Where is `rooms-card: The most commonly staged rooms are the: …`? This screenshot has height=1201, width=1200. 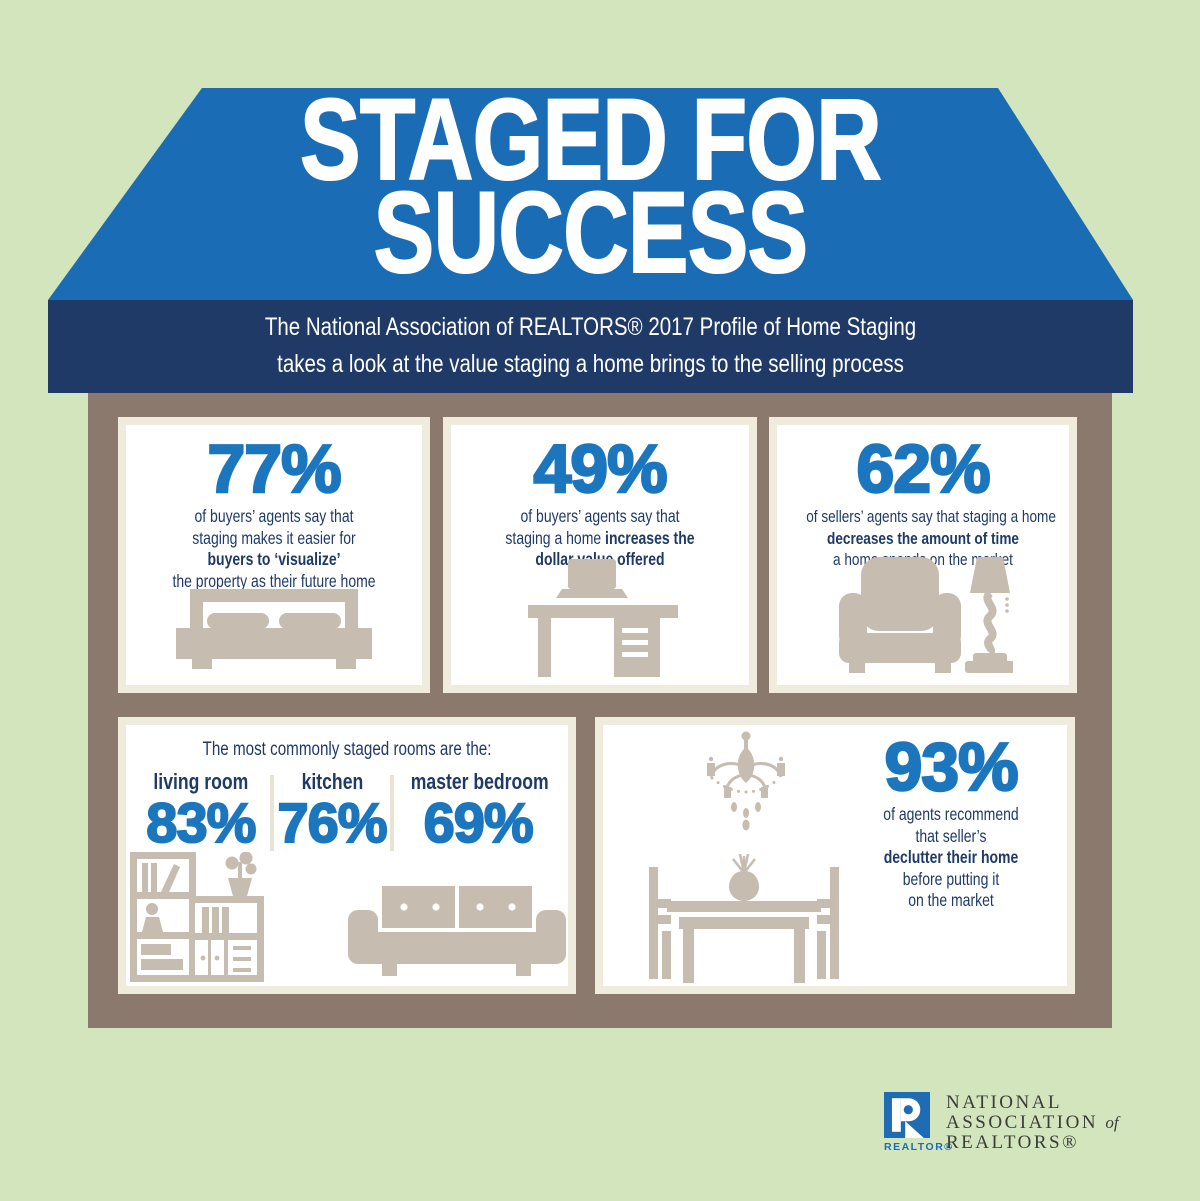
rooms-card: The most commonly staged rooms are the: … is located at coordinates (347, 855).